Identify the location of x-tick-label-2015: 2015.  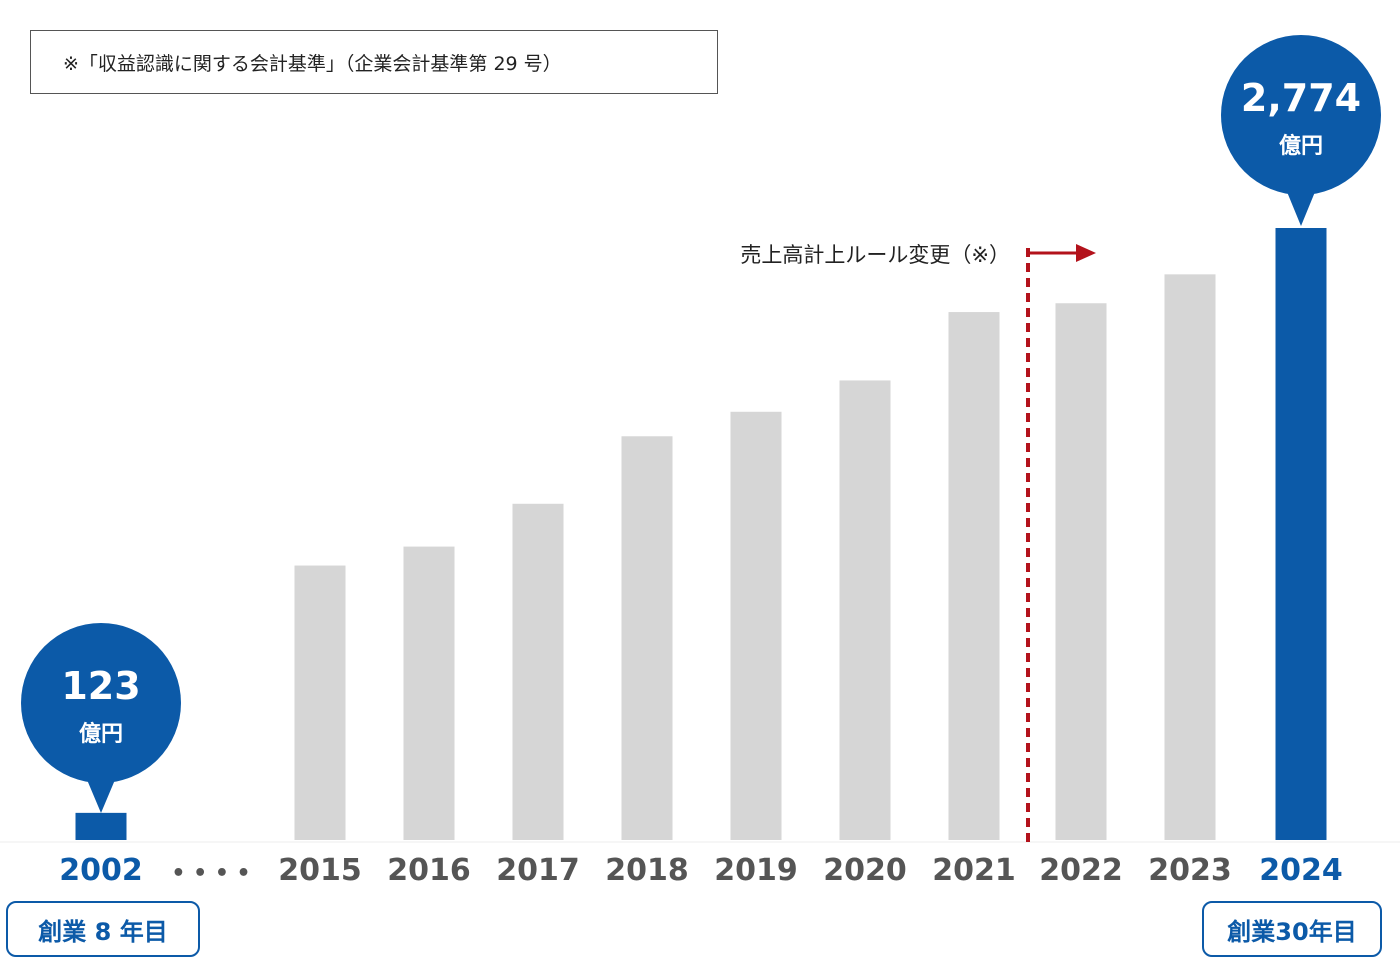
(320, 870).